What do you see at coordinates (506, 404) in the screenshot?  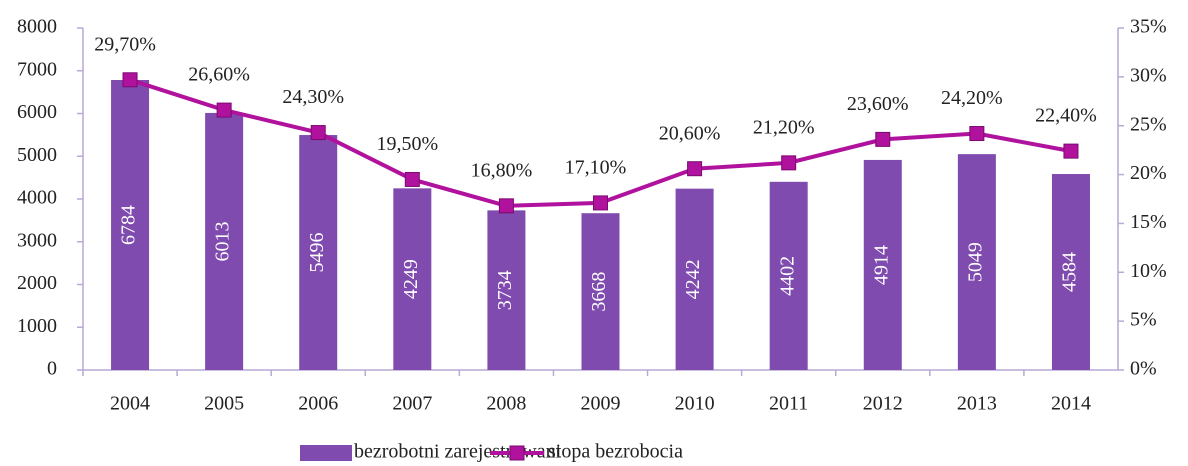 I see `x-tick-label: 2008` at bounding box center [506, 404].